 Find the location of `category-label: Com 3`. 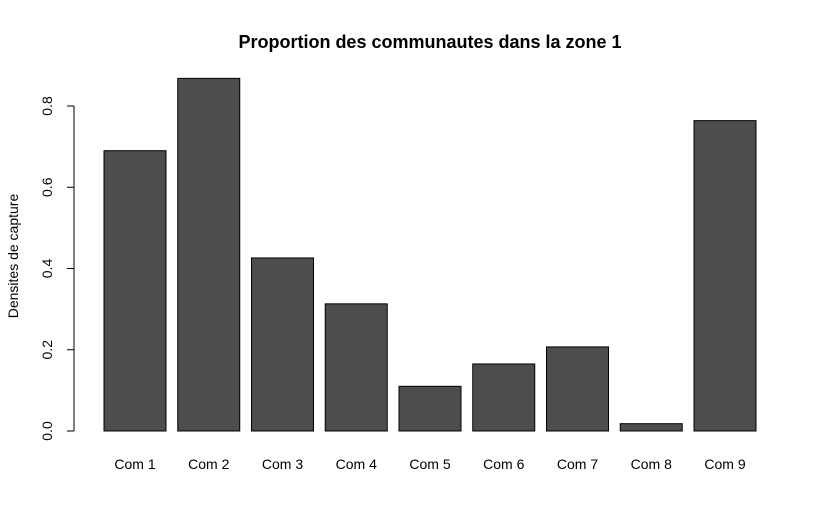

category-label: Com 3 is located at coordinates (282, 464).